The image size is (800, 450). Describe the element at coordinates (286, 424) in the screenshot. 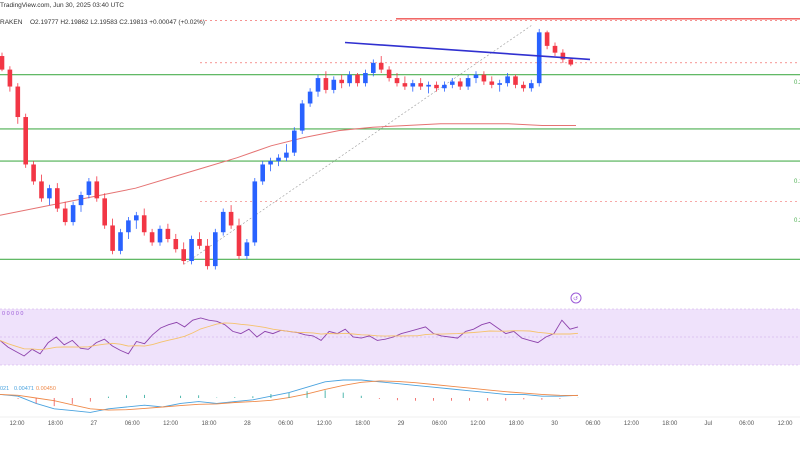

I see `x-tick-7: 06:00` at that location.